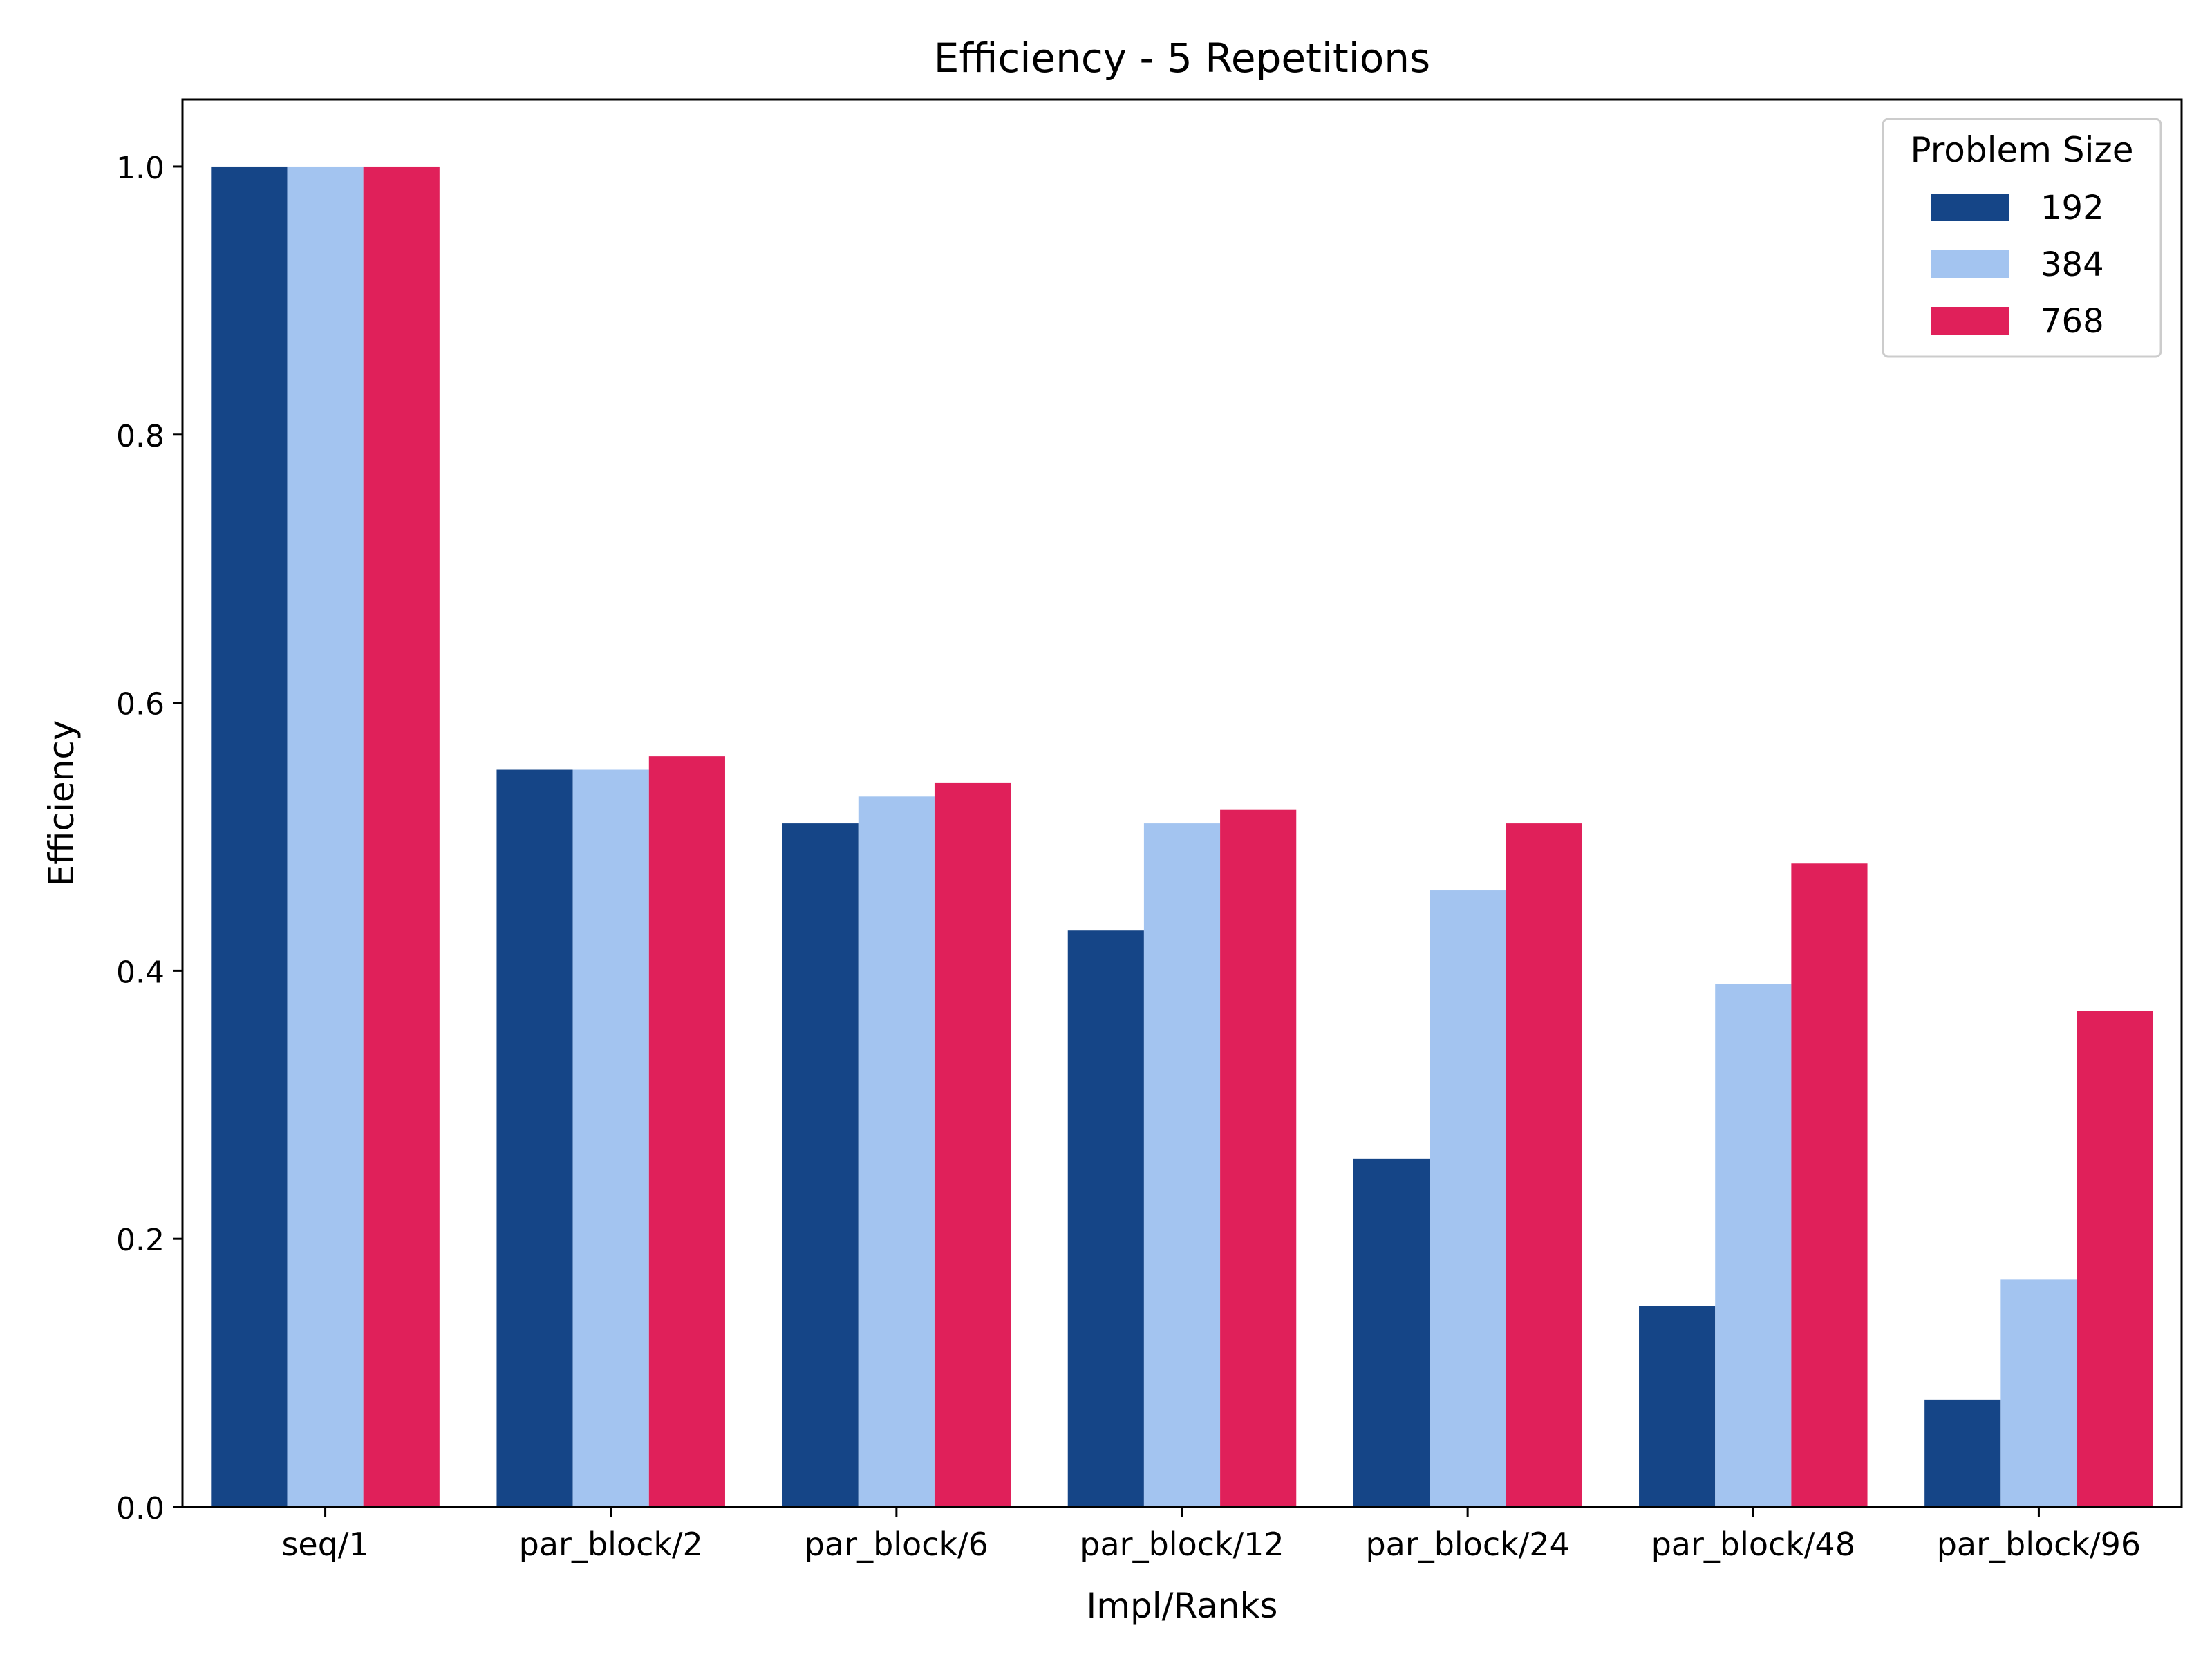 This screenshot has width=2212, height=1659. What do you see at coordinates (2039, 1544) in the screenshot?
I see `x-tick-label: par_block/96` at bounding box center [2039, 1544].